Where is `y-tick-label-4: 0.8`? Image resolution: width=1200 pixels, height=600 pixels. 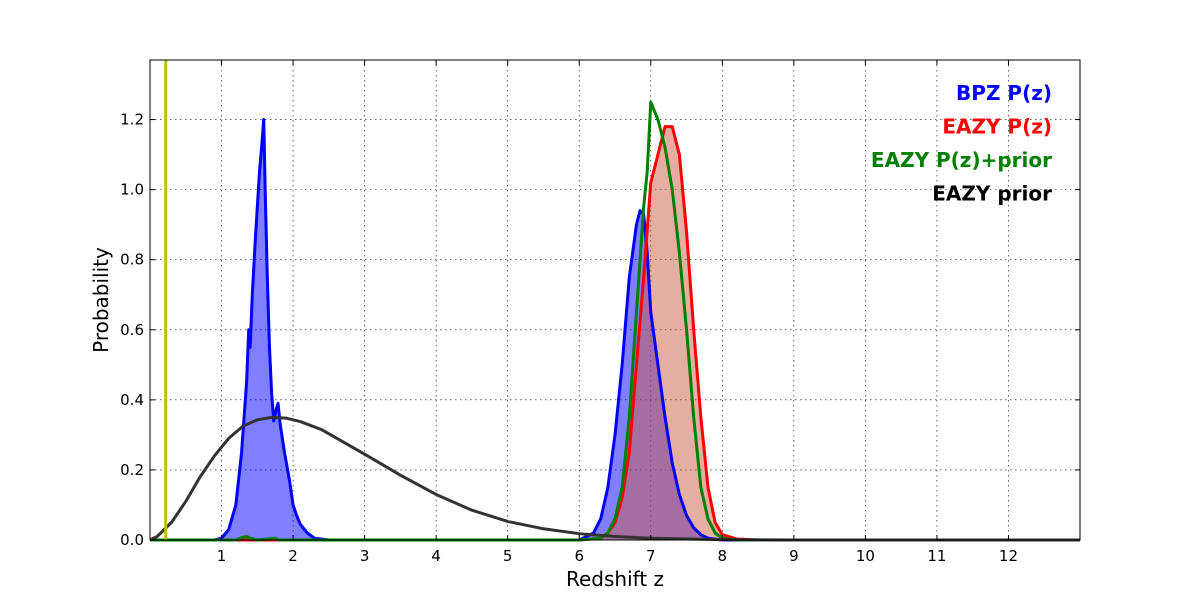 y-tick-label-4: 0.8 is located at coordinates (132, 260).